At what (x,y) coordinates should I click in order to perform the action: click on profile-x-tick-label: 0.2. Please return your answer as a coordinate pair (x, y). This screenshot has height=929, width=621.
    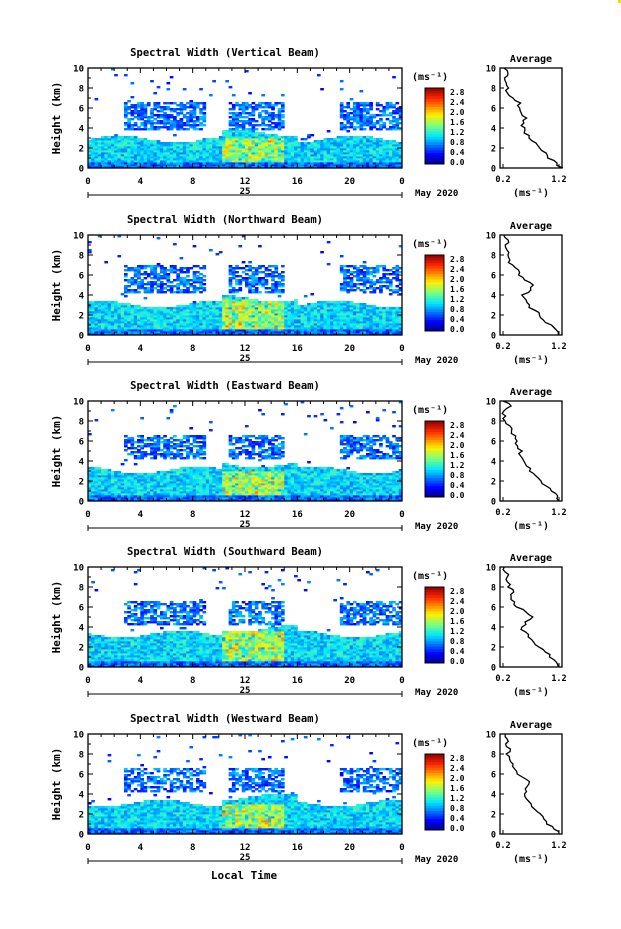
    Looking at the image, I should click on (502, 180).